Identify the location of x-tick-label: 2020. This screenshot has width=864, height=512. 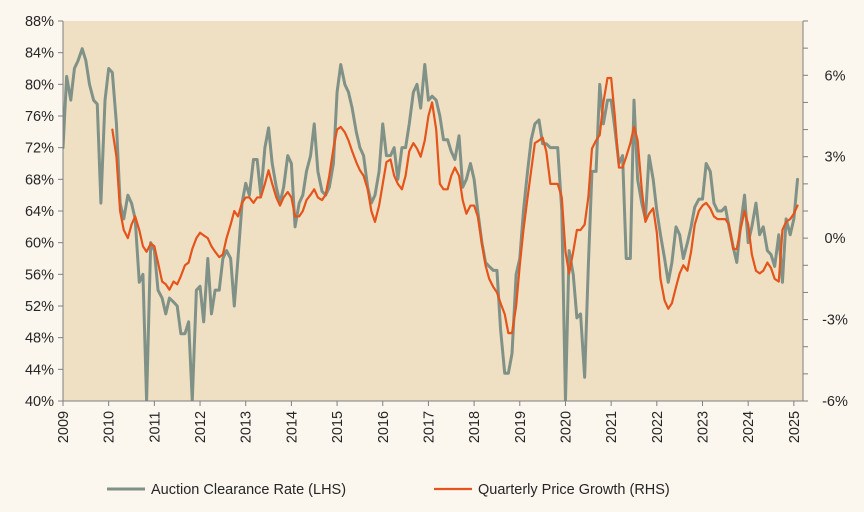
(566, 427).